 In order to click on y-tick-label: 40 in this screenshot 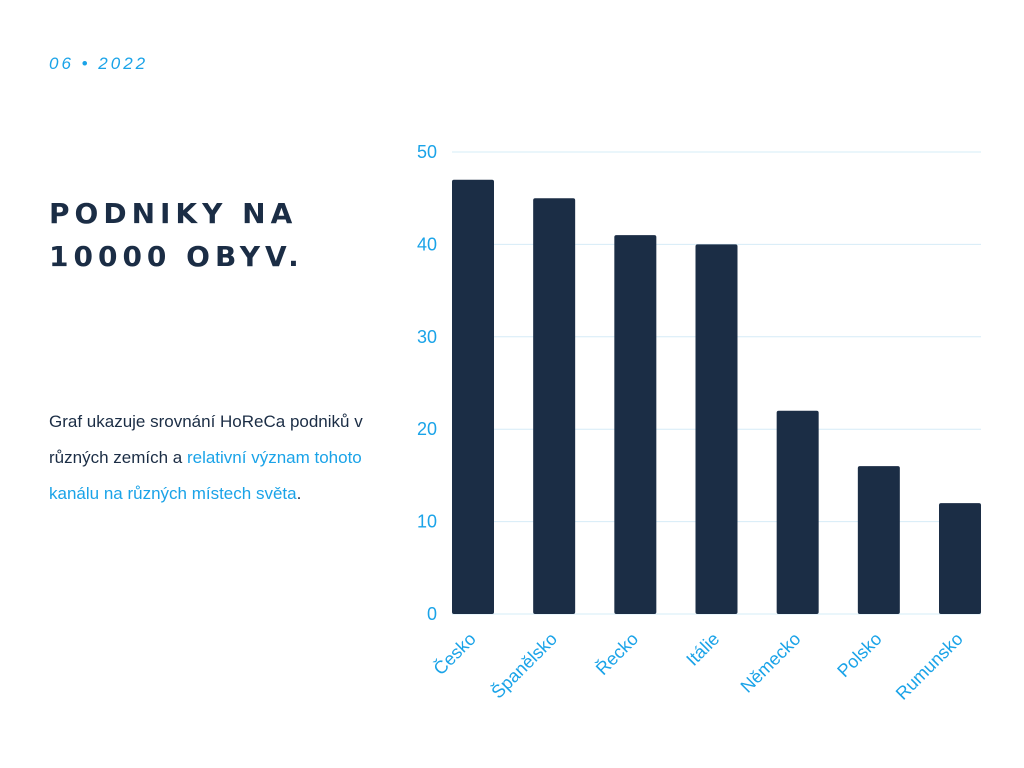, I will do `click(427, 244)`.